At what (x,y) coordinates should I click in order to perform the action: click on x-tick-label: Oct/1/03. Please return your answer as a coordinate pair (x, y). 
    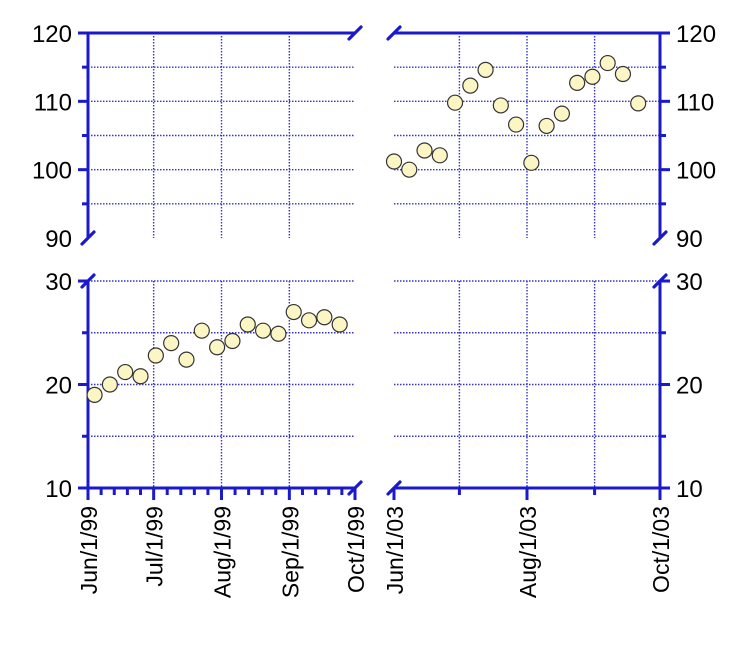
    Looking at the image, I should click on (661, 549).